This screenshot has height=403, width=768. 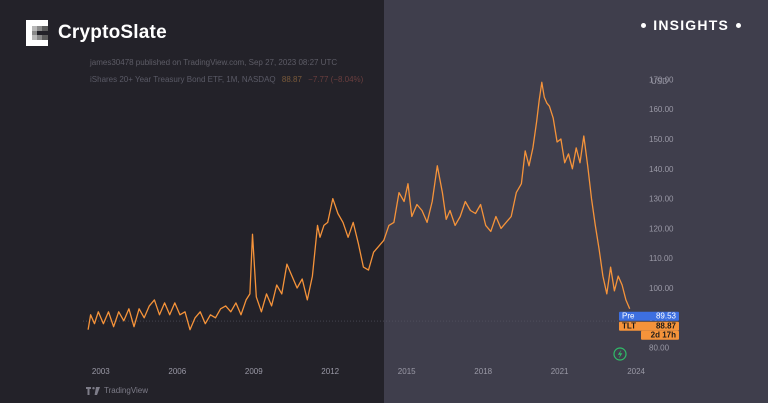 I want to click on last-price-label: TLT, so click(x=629, y=326).